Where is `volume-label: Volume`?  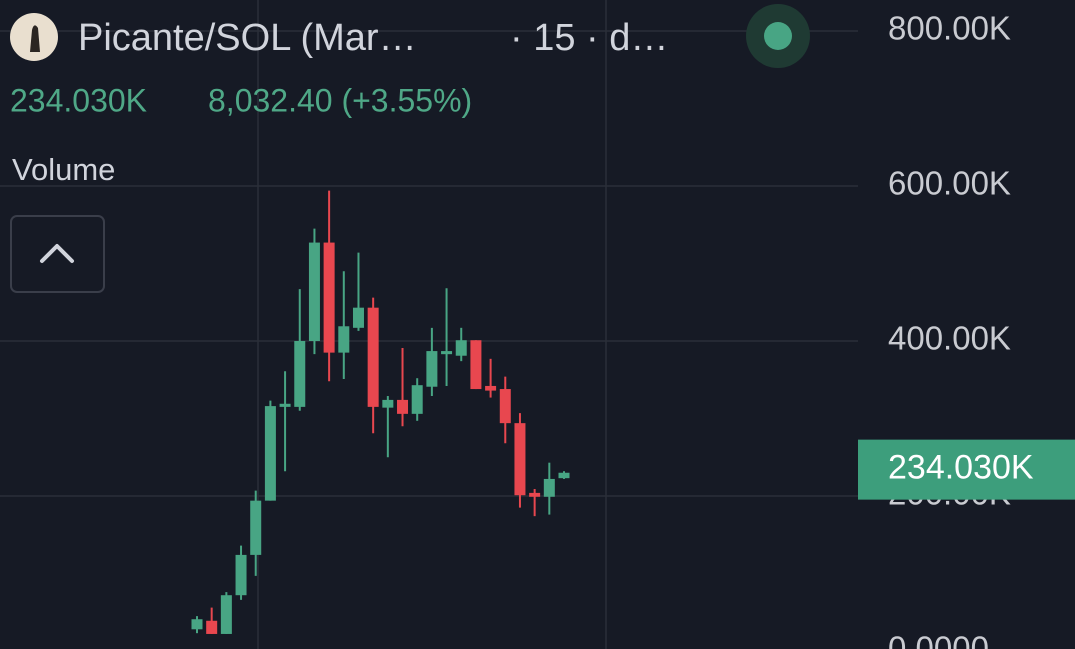
volume-label: Volume is located at coordinates (63, 169).